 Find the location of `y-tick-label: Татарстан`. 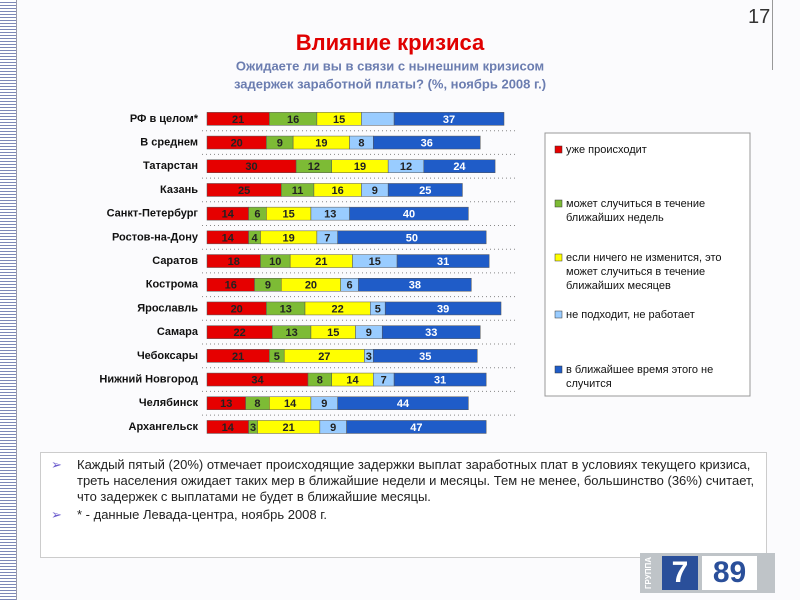

y-tick-label: Татарстан is located at coordinates (170, 166).